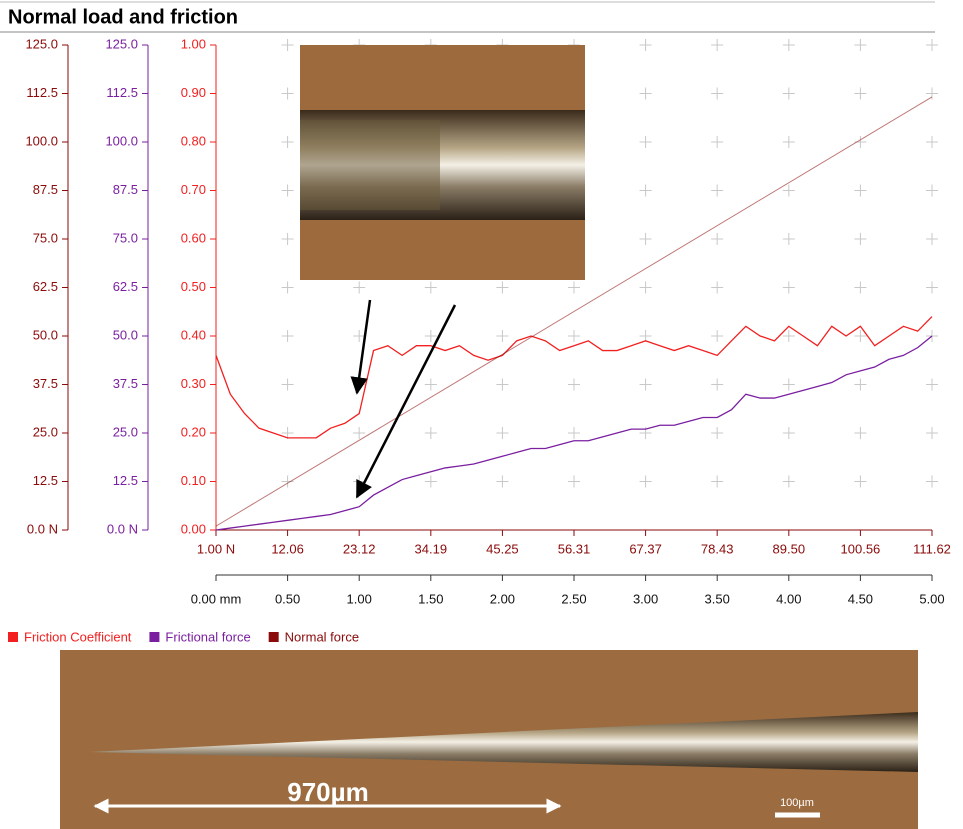 Image resolution: width=963 pixels, height=829 pixels. What do you see at coordinates (287, 548) in the screenshot?
I see `x-tick-label: 12.06` at bounding box center [287, 548].